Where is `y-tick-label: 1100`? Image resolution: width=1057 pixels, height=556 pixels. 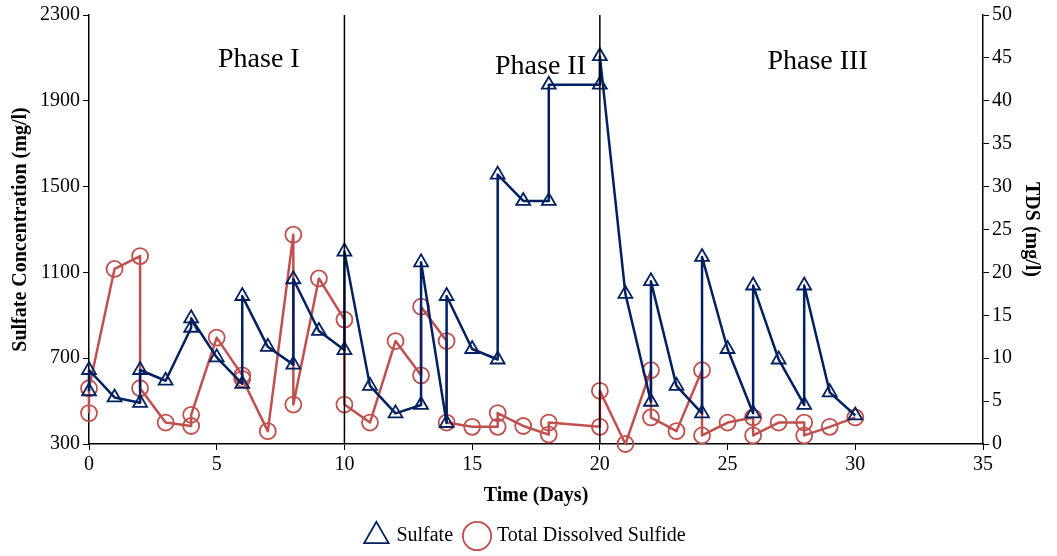
y-tick-label: 1100 is located at coordinates (60, 270).